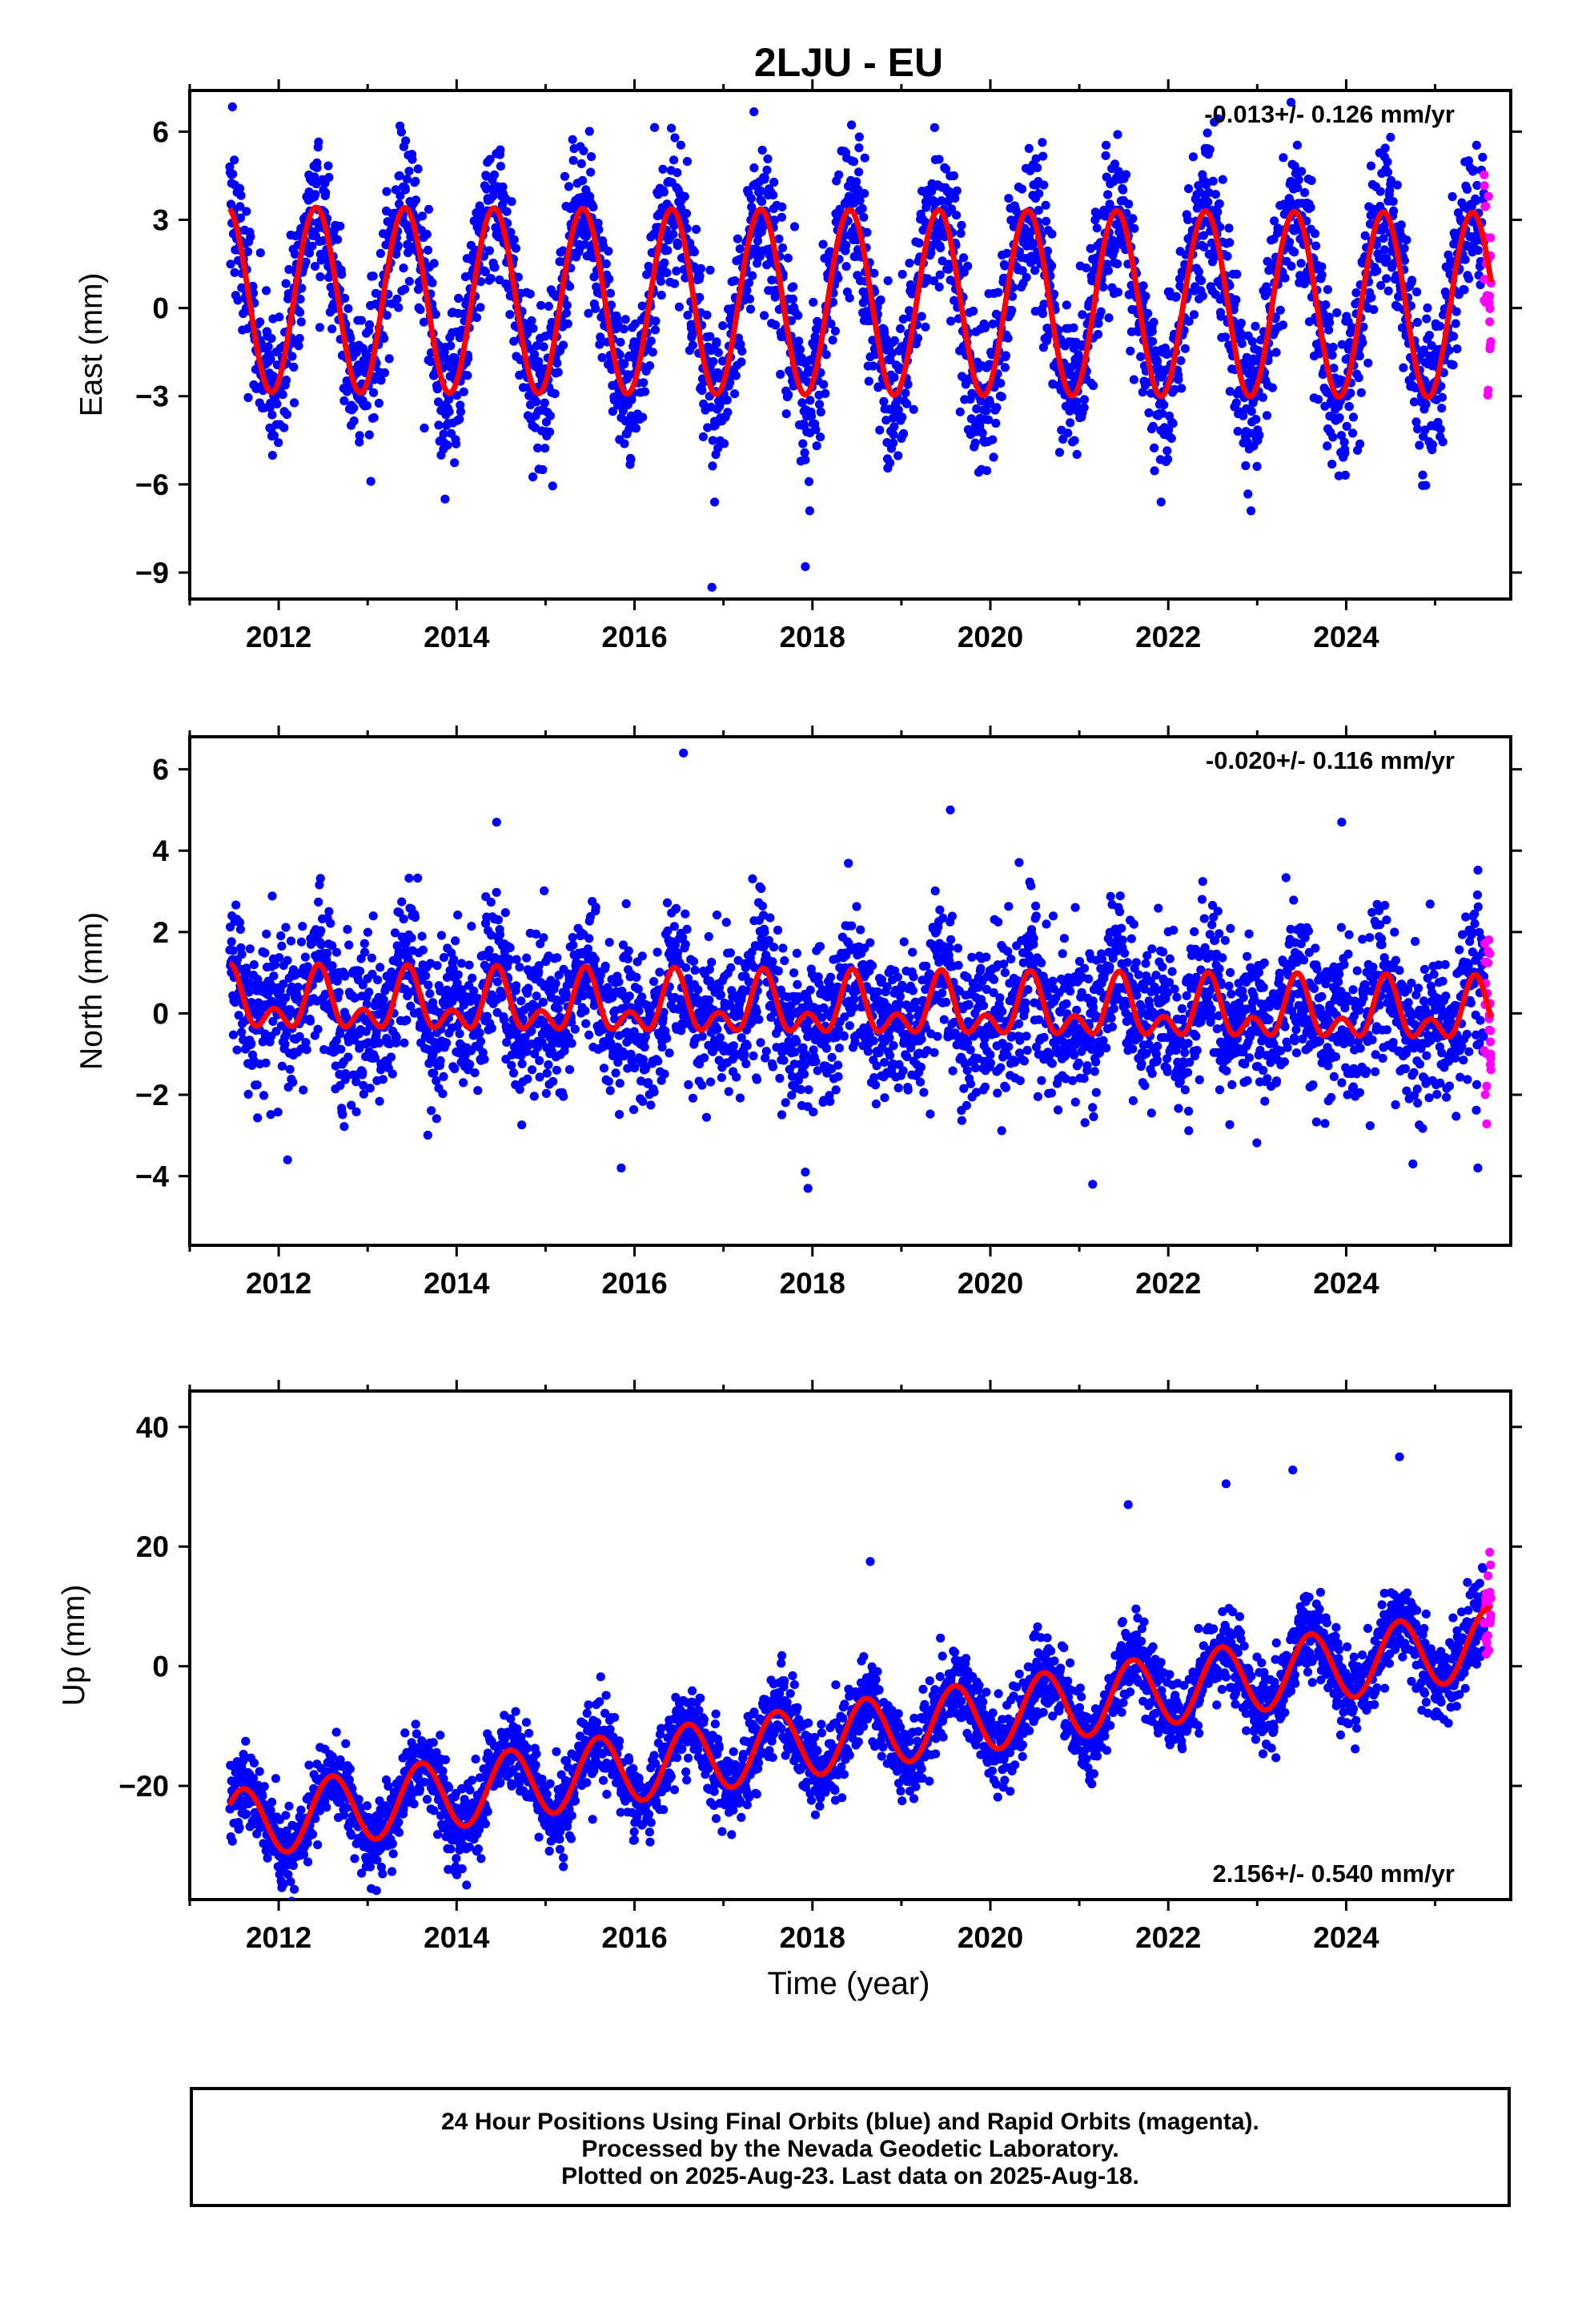 This screenshot has height=2324, width=1582. I want to click on x-tick-label: 2022, so click(1168, 1283).